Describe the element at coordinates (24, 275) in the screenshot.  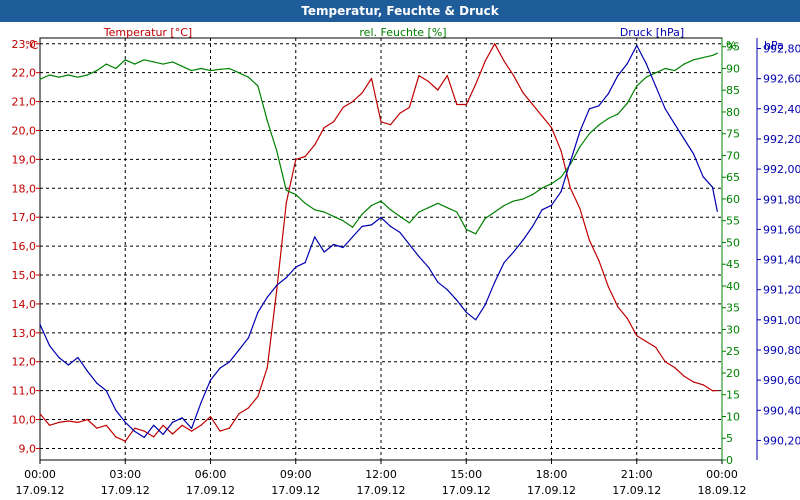
I see `temperature-tick-label: 15,0` at that location.